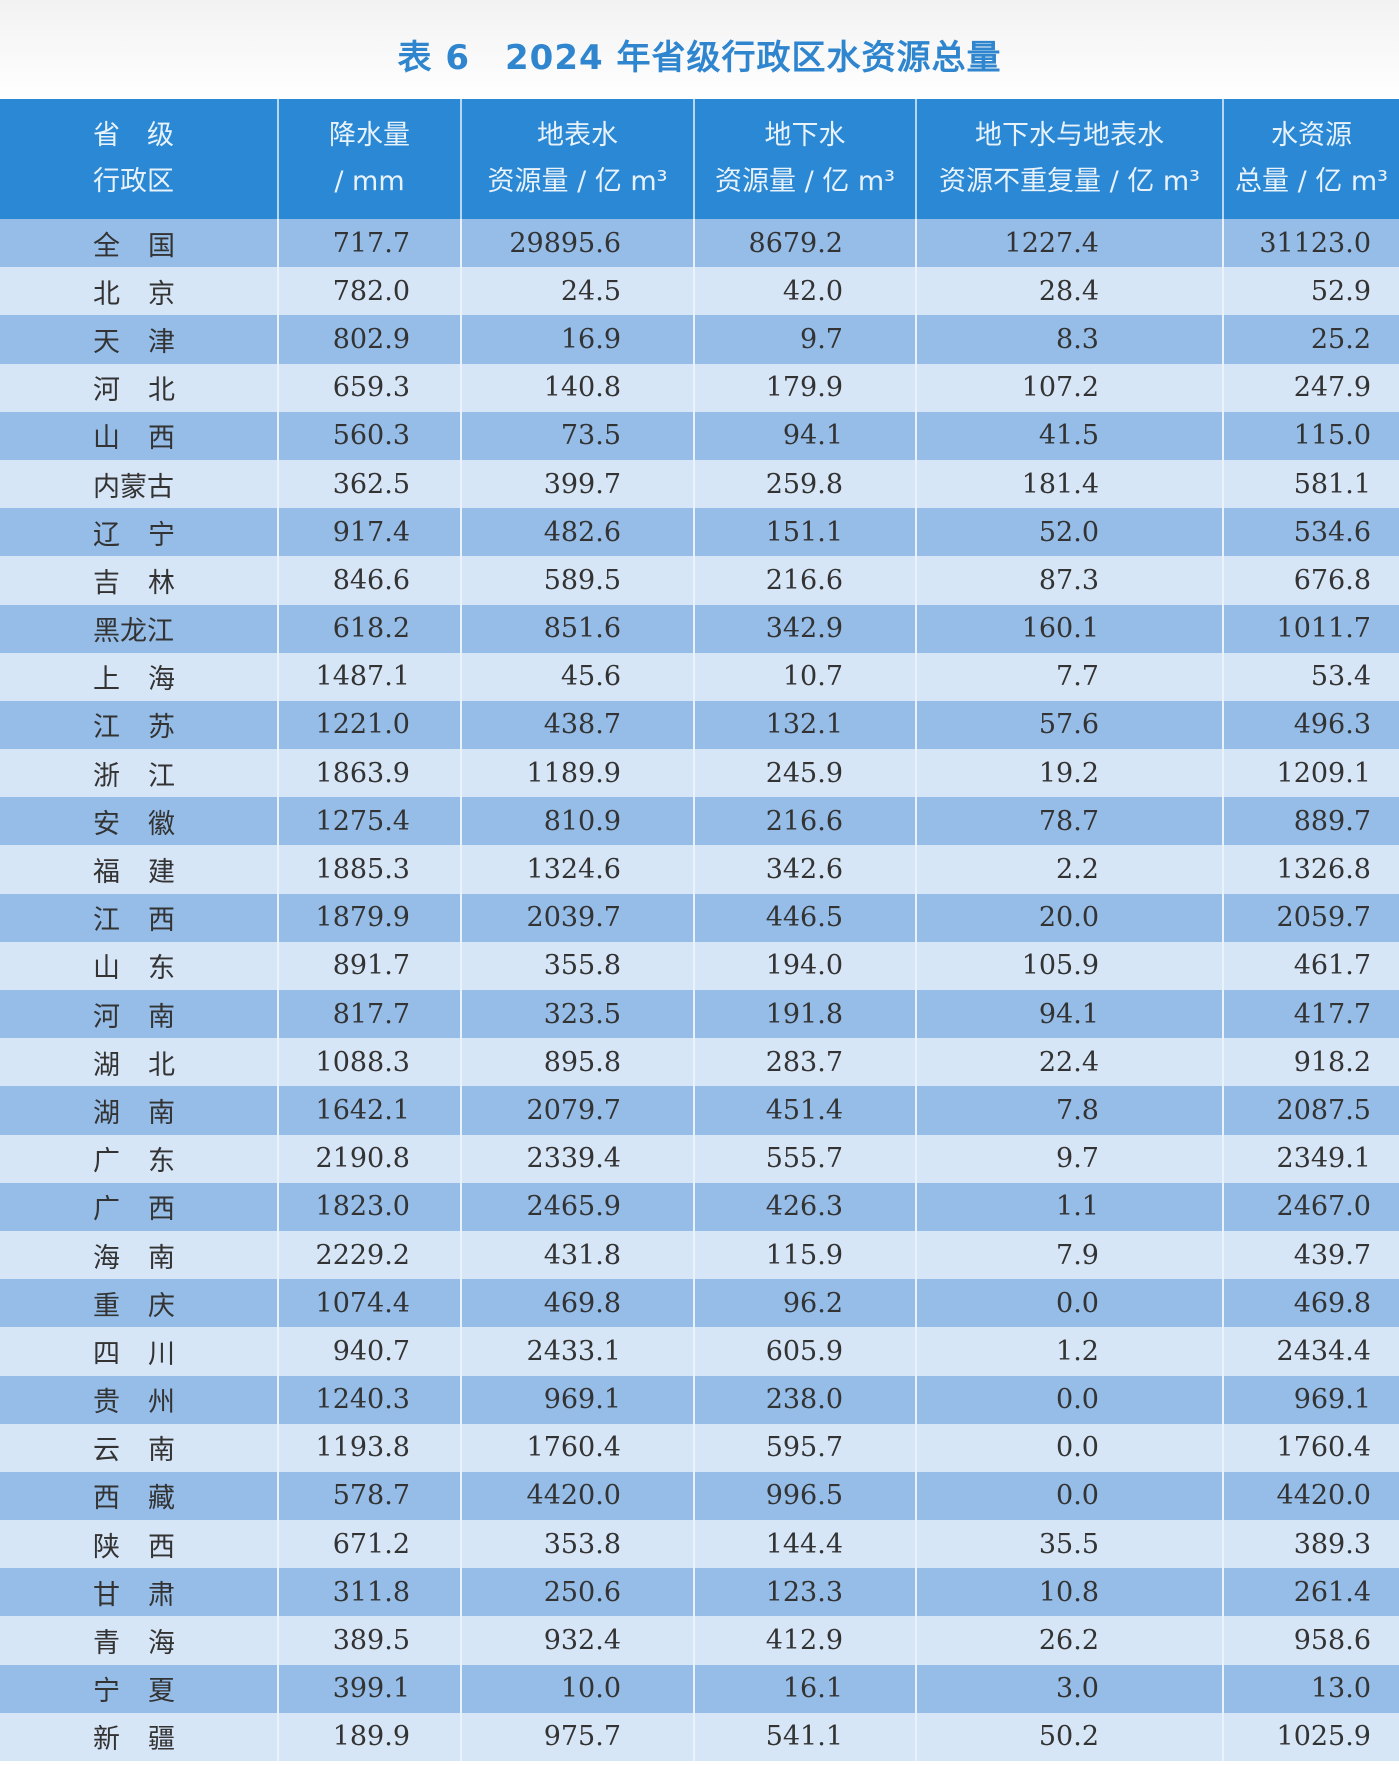 The image size is (1399, 1765). Describe the element at coordinates (805, 181) in the screenshot. I see `header-line: 资源量 / 亿 m³` at that location.